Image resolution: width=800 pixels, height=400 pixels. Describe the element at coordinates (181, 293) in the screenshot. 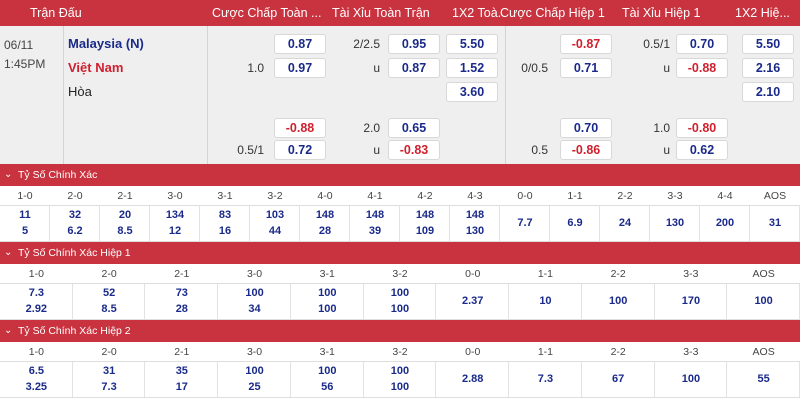

I see `score-odd: 73` at that location.